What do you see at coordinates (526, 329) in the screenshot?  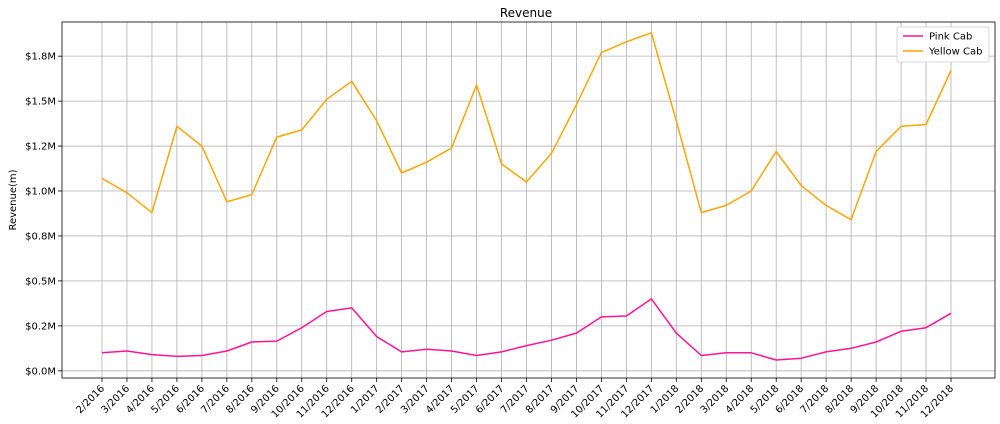 I see `series-line-pink-cab` at bounding box center [526, 329].